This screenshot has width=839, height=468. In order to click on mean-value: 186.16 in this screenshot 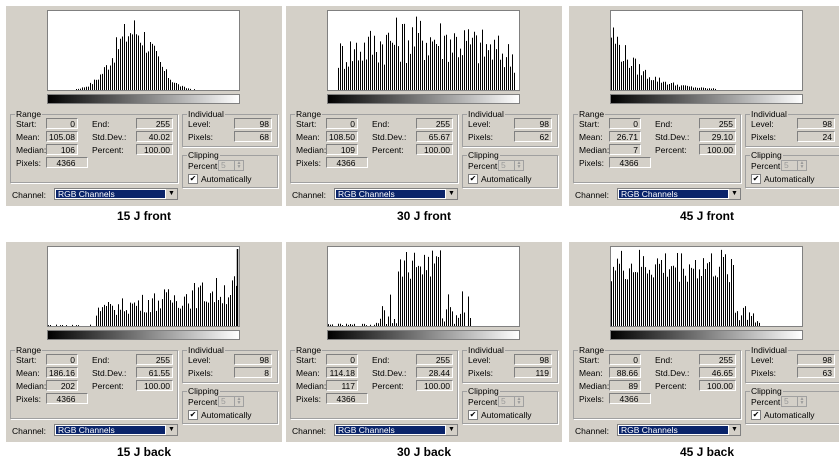, I will do `click(62, 372)`.